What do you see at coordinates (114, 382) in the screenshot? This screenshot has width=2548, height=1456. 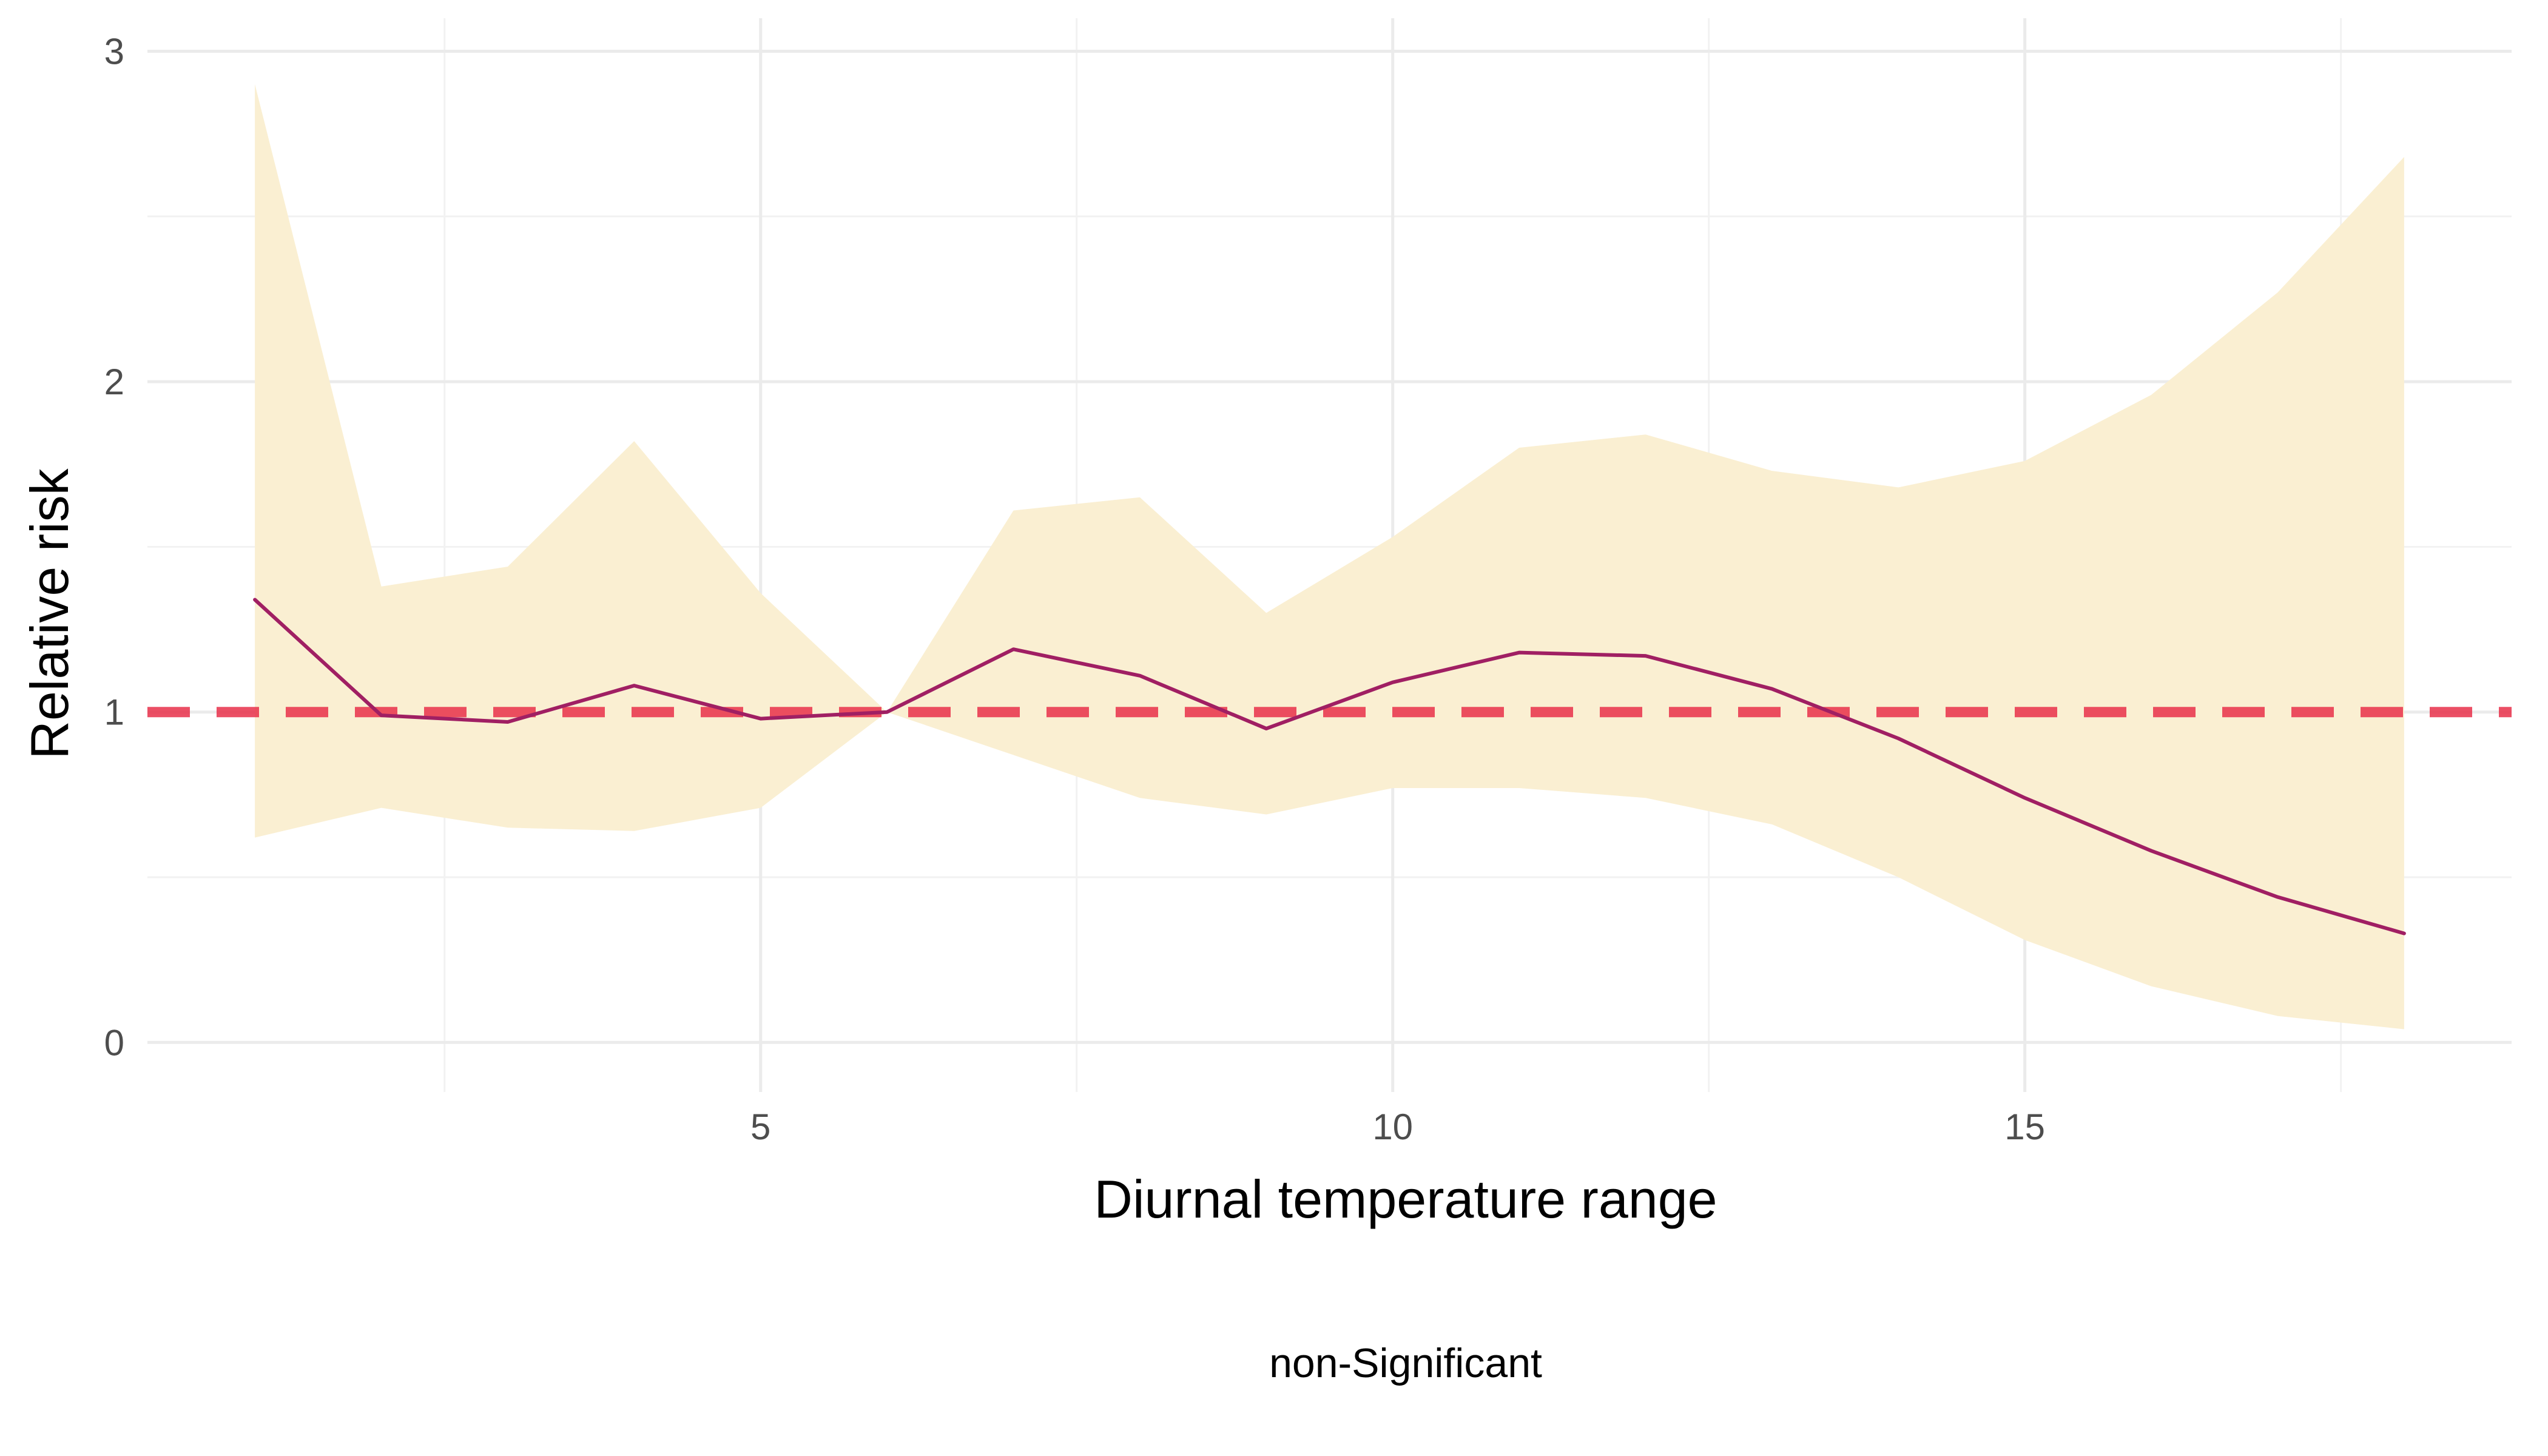 I see `y-tick-label: 2` at bounding box center [114, 382].